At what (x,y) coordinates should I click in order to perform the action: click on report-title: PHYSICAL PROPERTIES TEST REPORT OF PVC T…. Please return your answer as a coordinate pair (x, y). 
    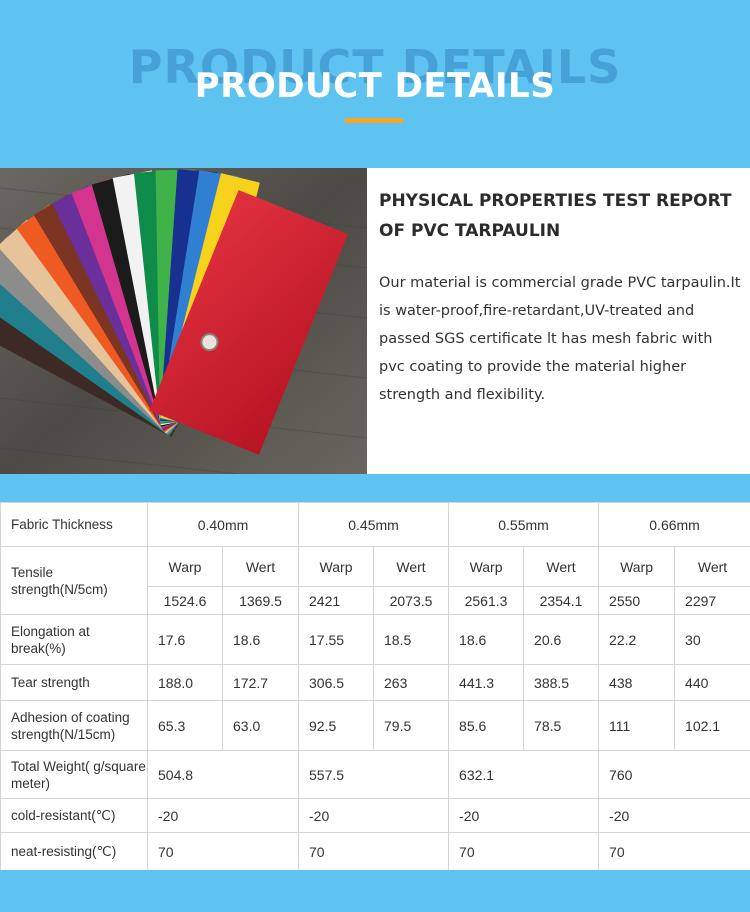
    Looking at the image, I should click on (555, 216).